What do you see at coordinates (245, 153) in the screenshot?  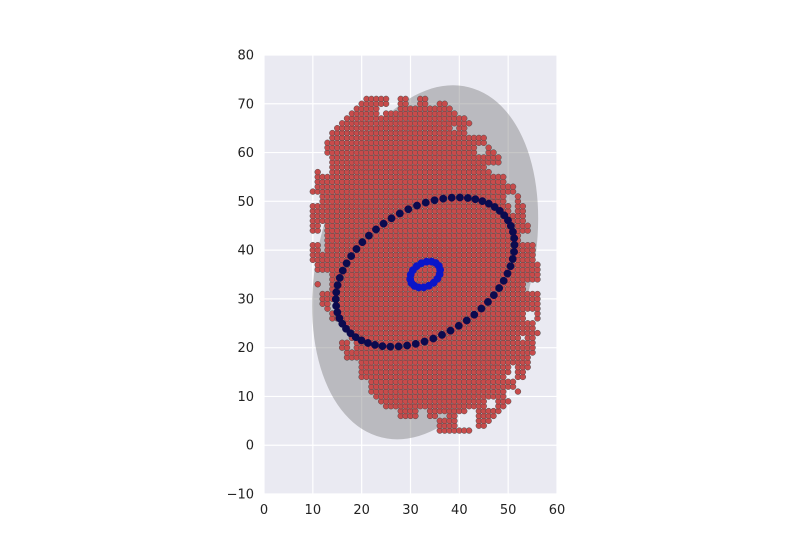 I see `y-tick-label: 60` at bounding box center [245, 153].